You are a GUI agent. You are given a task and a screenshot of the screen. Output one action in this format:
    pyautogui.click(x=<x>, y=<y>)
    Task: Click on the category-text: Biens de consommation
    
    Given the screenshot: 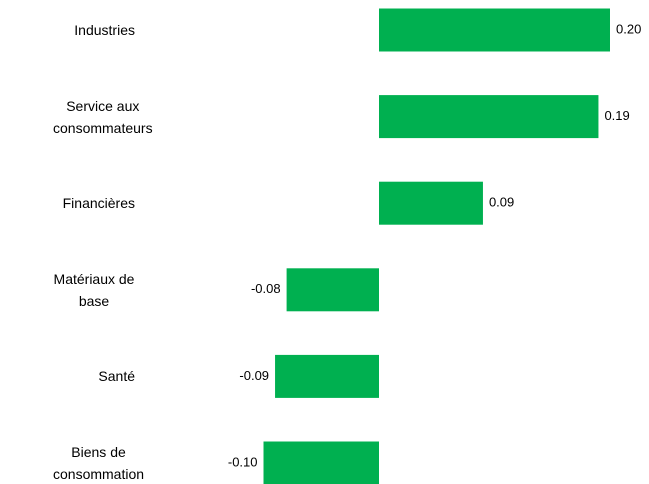 What is the action you would take?
    pyautogui.click(x=99, y=463)
    